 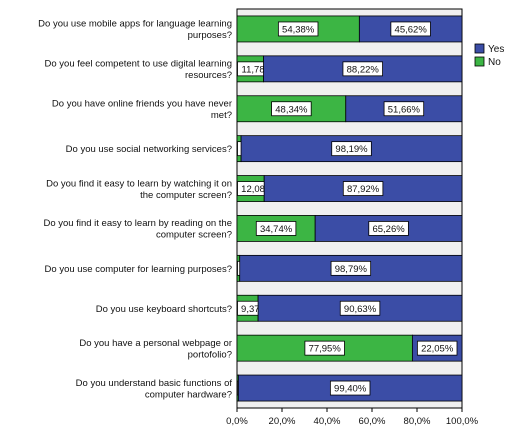 I want to click on data-label-yes-7: 98,79%, so click(x=351, y=269).